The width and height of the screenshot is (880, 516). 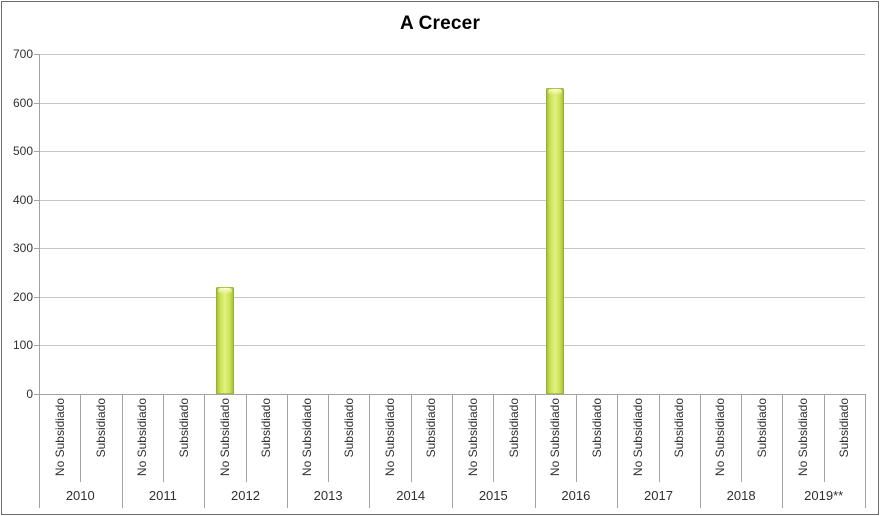 What do you see at coordinates (411, 495) in the screenshot?
I see `year-label: 2014` at bounding box center [411, 495].